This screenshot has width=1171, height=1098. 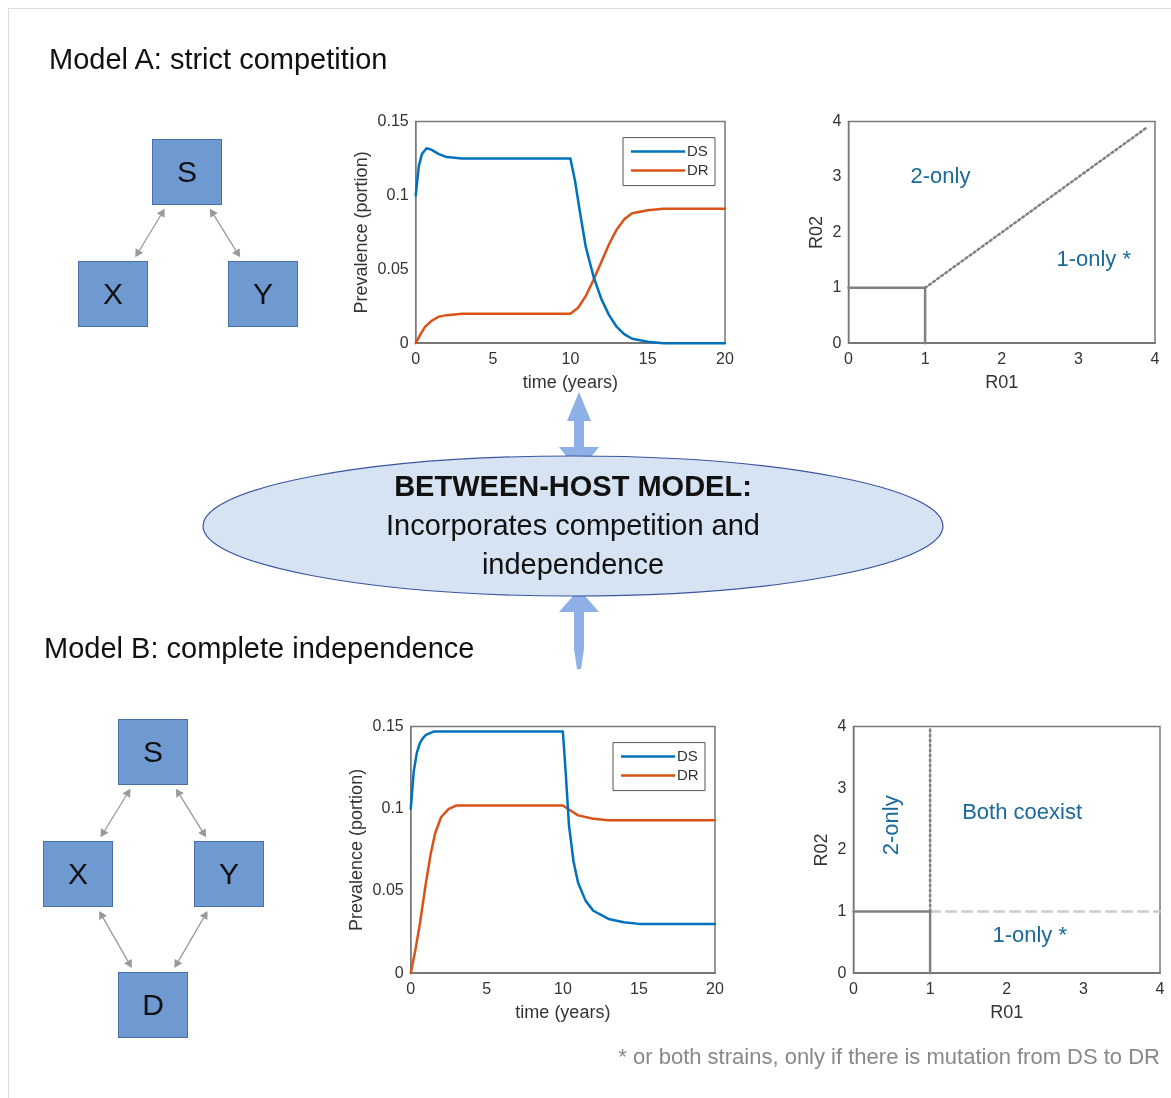 I want to click on annotation: Both coexist, so click(x=1022, y=811).